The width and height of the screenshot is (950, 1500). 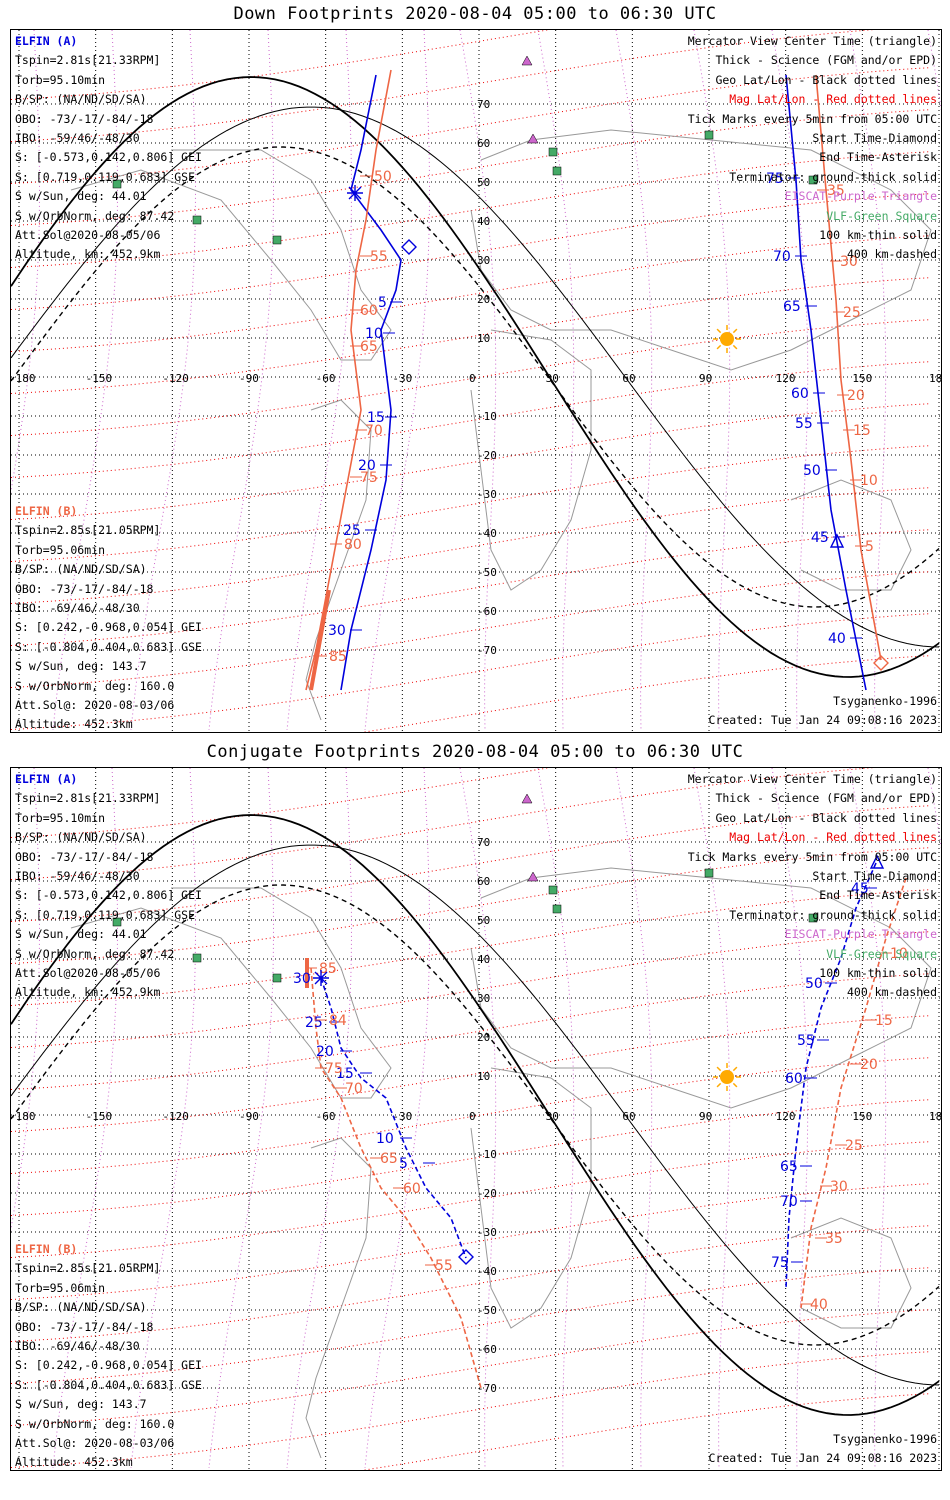 What do you see at coordinates (81, 196) in the screenshot?
I see `elfin-a-info-line: S w/Sun, deg: 44.01` at bounding box center [81, 196].